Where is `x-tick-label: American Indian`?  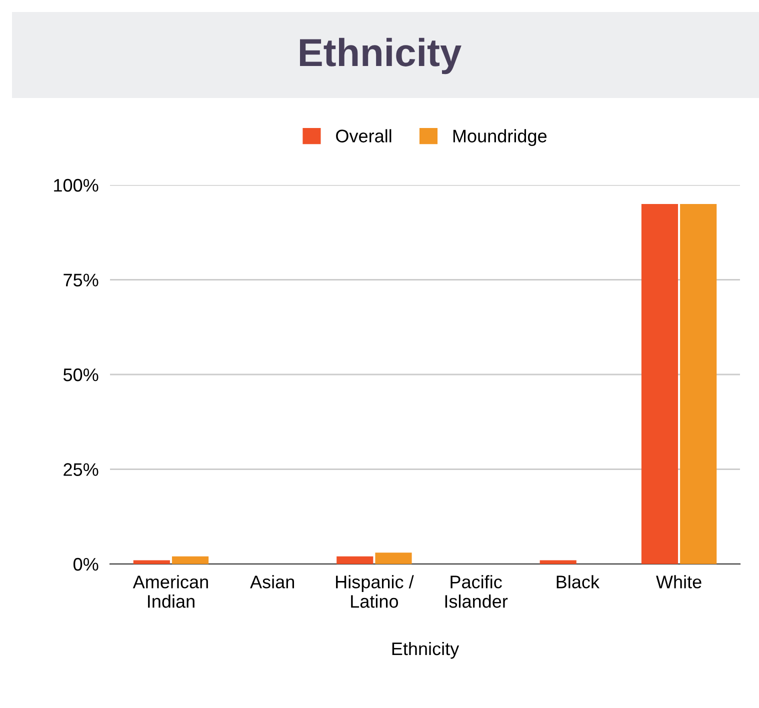
x-tick-label: American Indian is located at coordinates (170, 591).